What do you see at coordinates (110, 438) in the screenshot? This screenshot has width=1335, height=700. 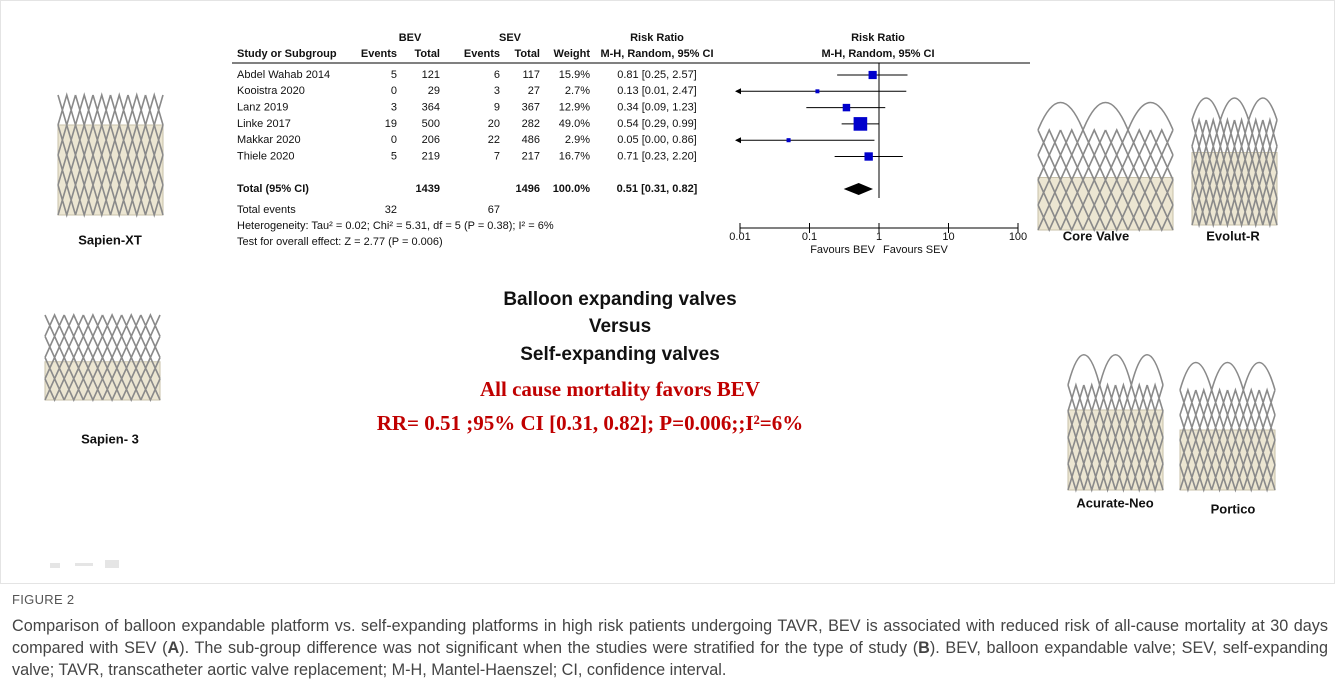 I see `valve-label: Sapien- 3` at bounding box center [110, 438].